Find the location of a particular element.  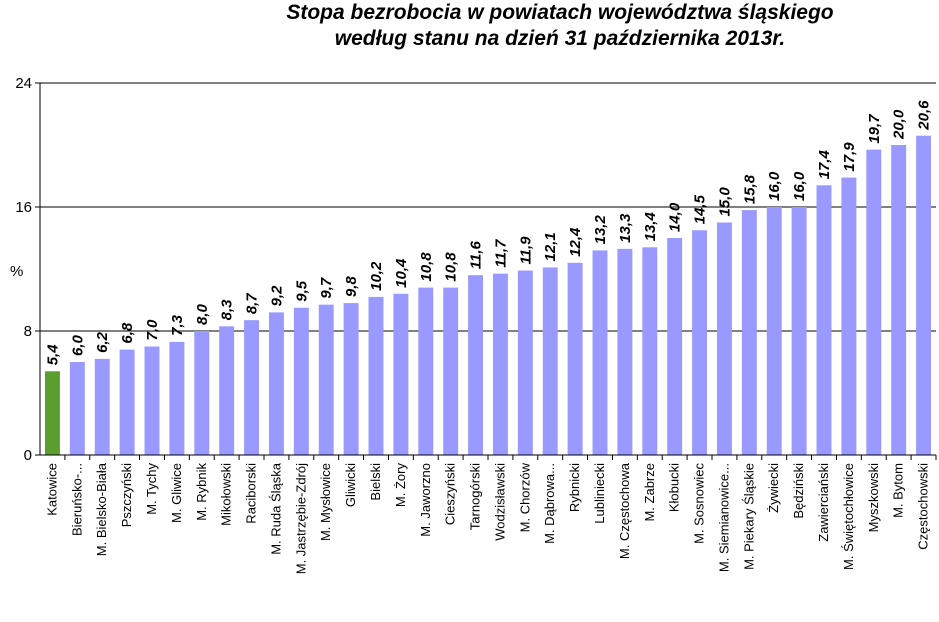

x-tick-label: Lubliniecki is located at coordinates (599, 493).